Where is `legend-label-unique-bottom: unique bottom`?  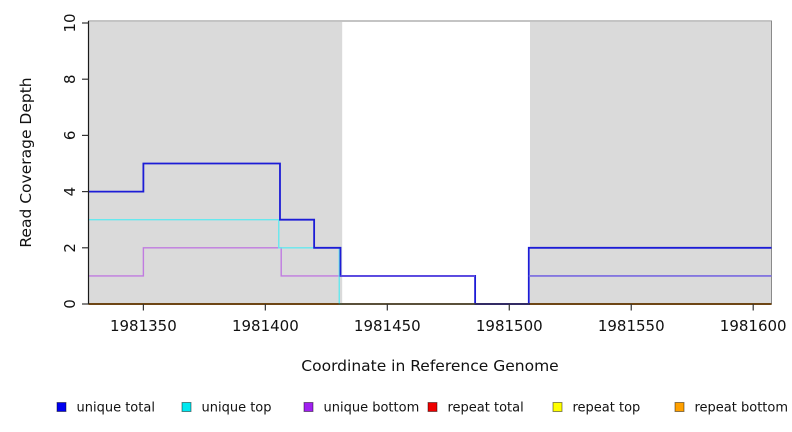 legend-label-unique-bottom: unique bottom is located at coordinates (372, 408).